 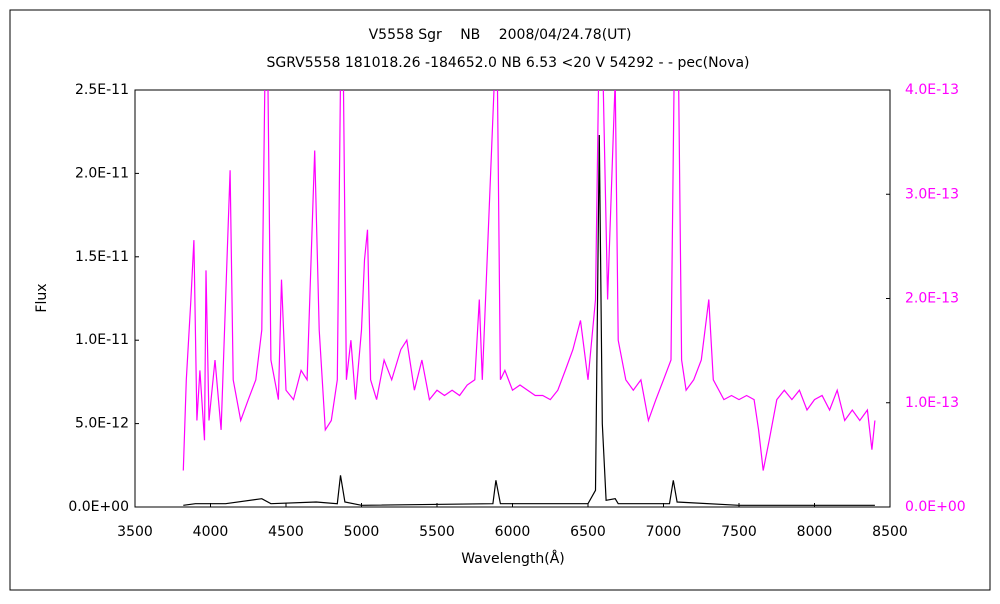 I want to click on x-tick-label: 8000, so click(x=815, y=532).